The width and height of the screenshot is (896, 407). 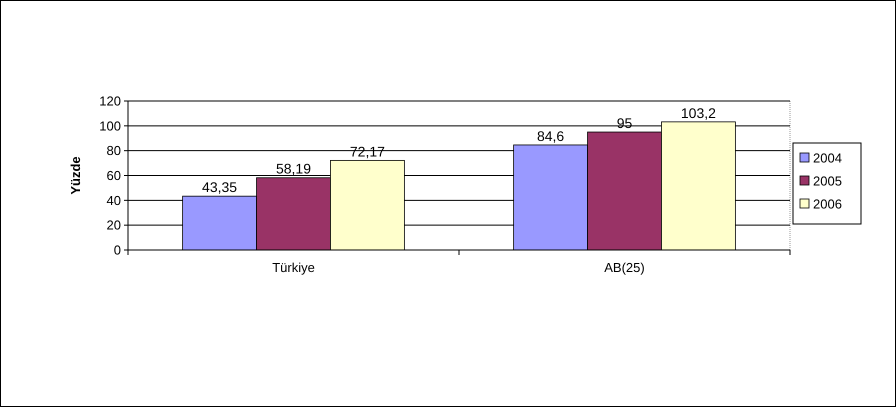 What do you see at coordinates (827, 158) in the screenshot?
I see `legend-label: 2004` at bounding box center [827, 158].